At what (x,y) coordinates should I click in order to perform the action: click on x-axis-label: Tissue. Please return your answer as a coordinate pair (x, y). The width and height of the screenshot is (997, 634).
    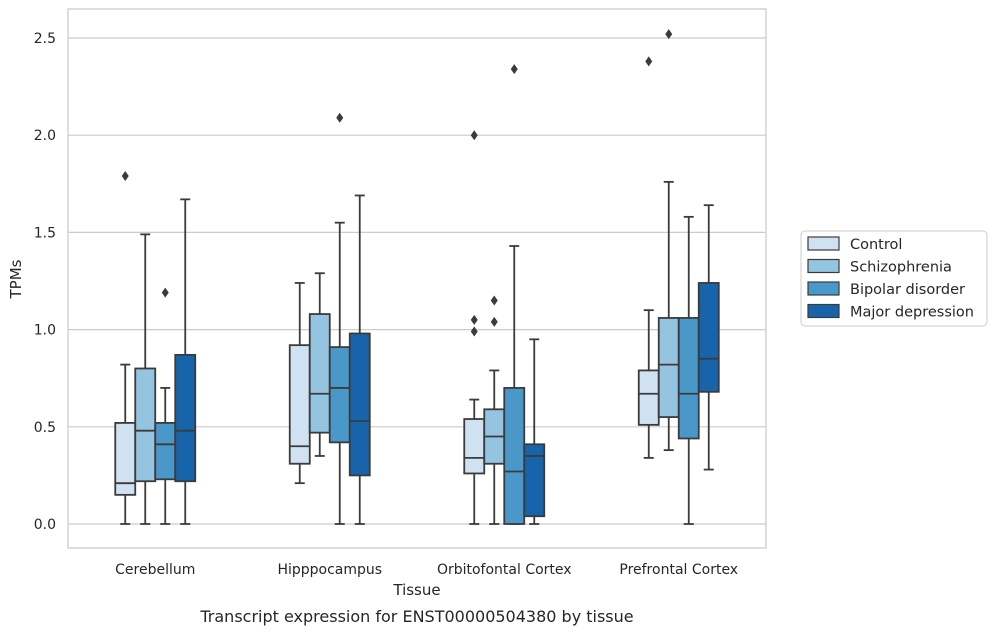
    Looking at the image, I should click on (416, 590).